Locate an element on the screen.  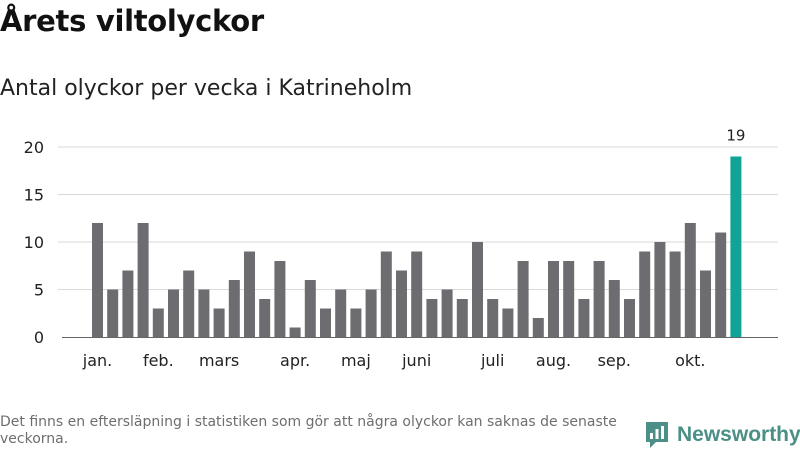
y-tick-label: 0 is located at coordinates (39, 337).